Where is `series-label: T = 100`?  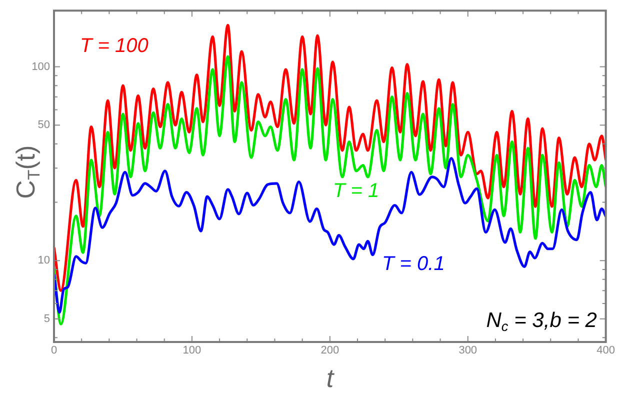 series-label: T = 100 is located at coordinates (114, 46).